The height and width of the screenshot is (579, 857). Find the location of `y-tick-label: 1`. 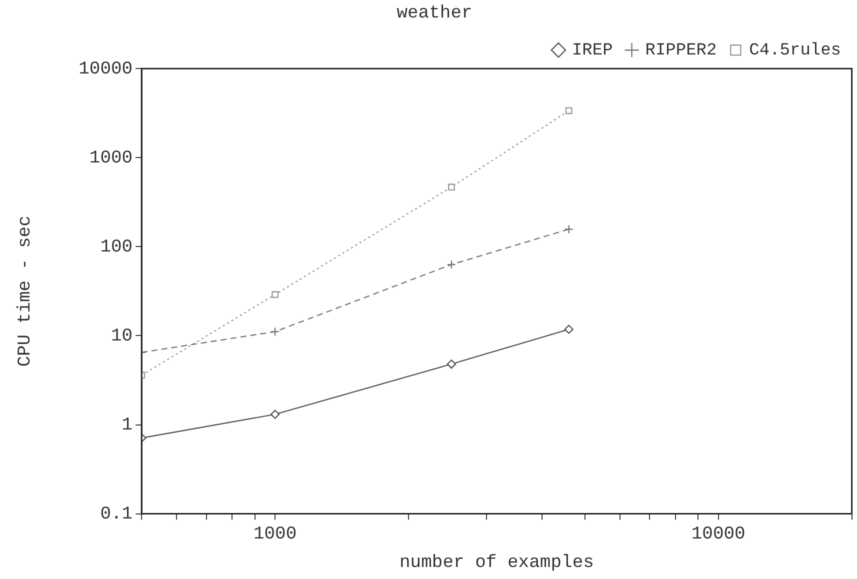

y-tick-label: 1 is located at coordinates (127, 426).